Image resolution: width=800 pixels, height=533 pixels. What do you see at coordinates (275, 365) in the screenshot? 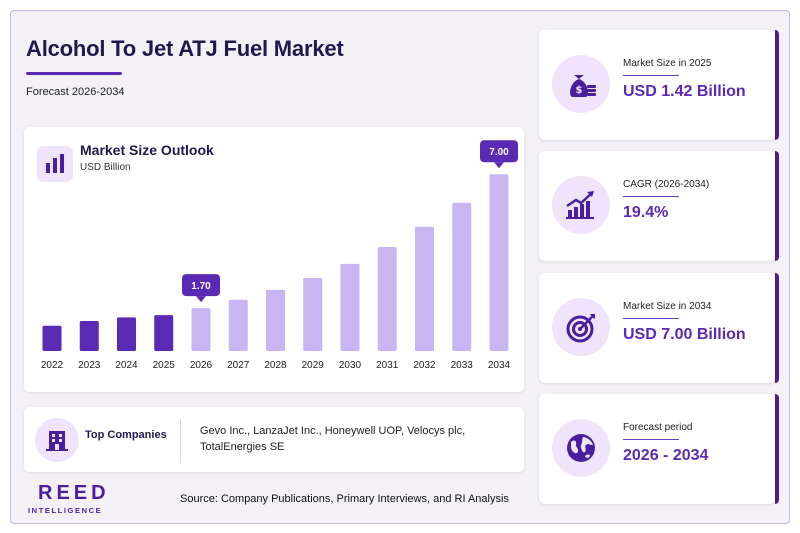
I see `x-tick-label: 2028` at bounding box center [275, 365].